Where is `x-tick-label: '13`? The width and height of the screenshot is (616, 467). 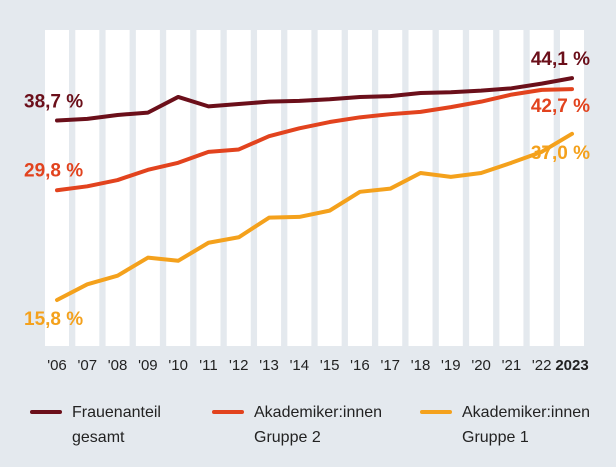
x-tick-label: '13 is located at coordinates (269, 365).